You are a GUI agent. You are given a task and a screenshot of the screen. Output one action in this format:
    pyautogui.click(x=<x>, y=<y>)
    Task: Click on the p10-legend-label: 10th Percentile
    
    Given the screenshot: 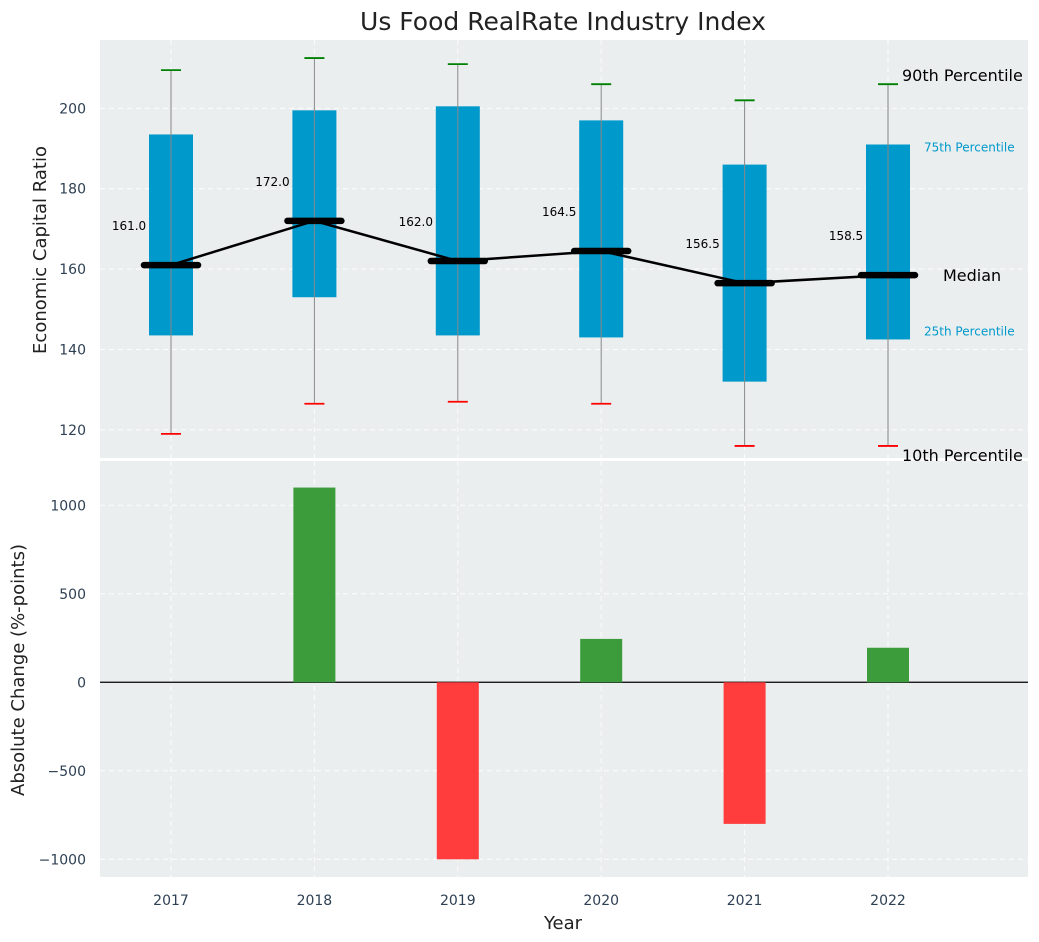 What is the action you would take?
    pyautogui.click(x=962, y=455)
    